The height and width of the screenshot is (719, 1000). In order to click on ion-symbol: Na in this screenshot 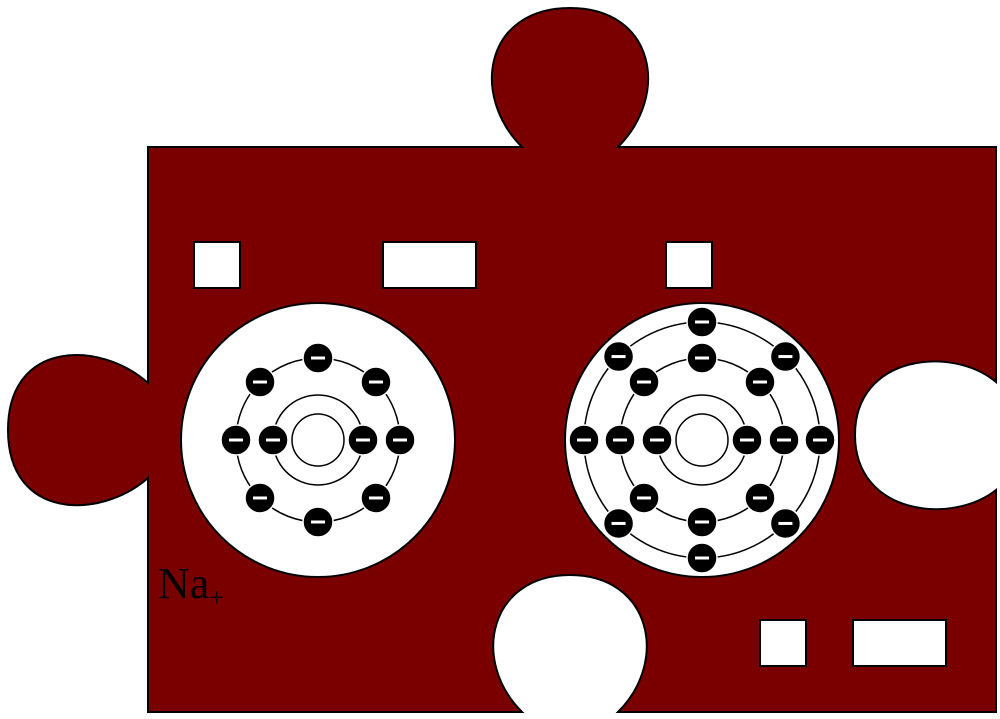, I will do `click(183, 583)`.